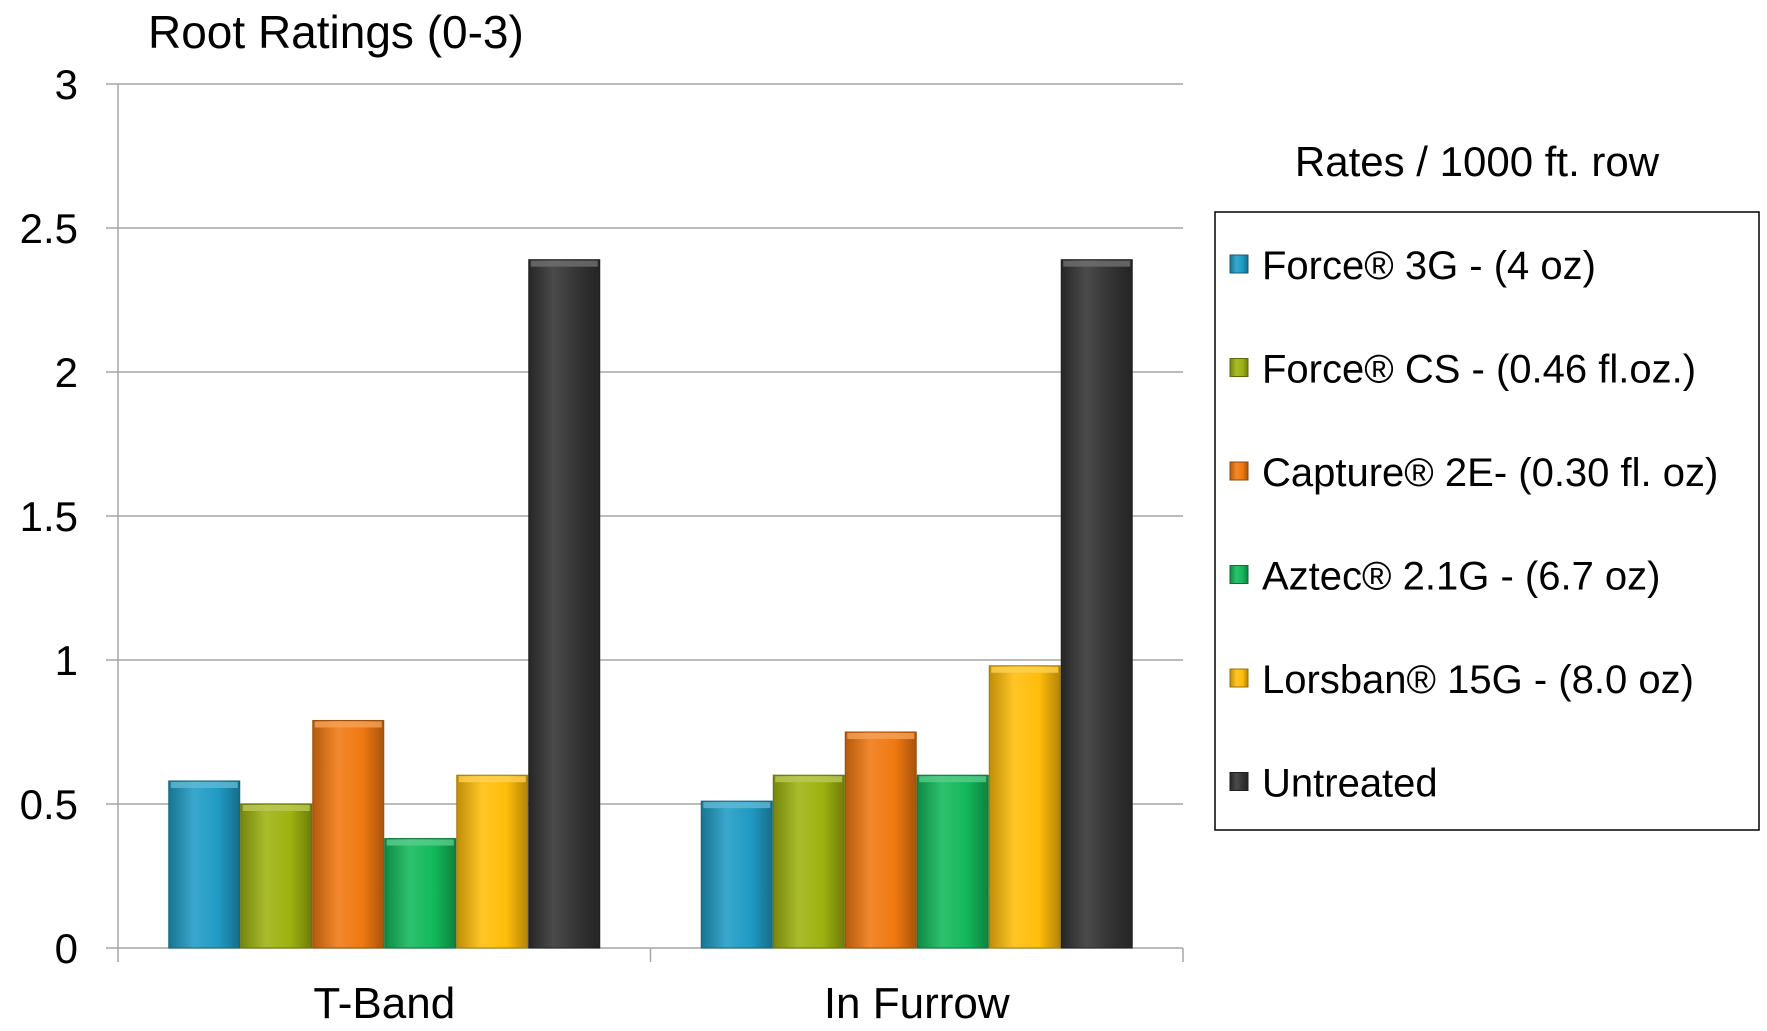  What do you see at coordinates (917, 1002) in the screenshot?
I see `x-tick-label: In Furrow` at bounding box center [917, 1002].